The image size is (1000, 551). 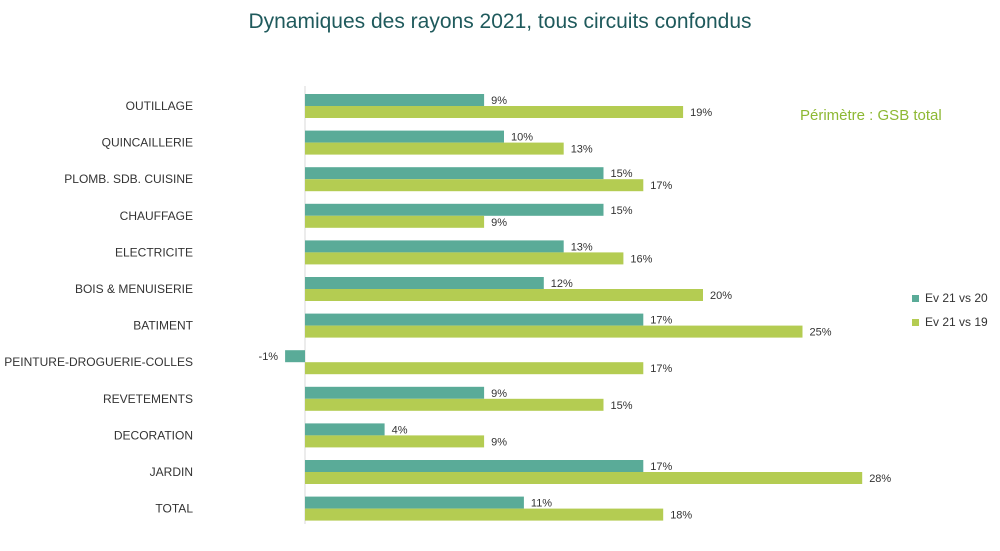 I want to click on category-label-plomb-sdb-cuisine: PLOMB. SDB. CUISINE, so click(x=128, y=179).